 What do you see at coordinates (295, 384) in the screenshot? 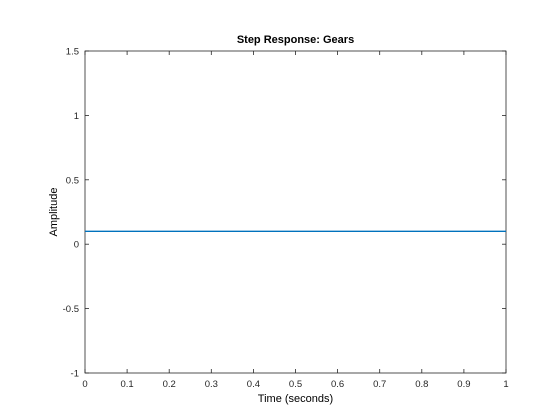
I see `x-tick-label: 0.5` at bounding box center [295, 384].